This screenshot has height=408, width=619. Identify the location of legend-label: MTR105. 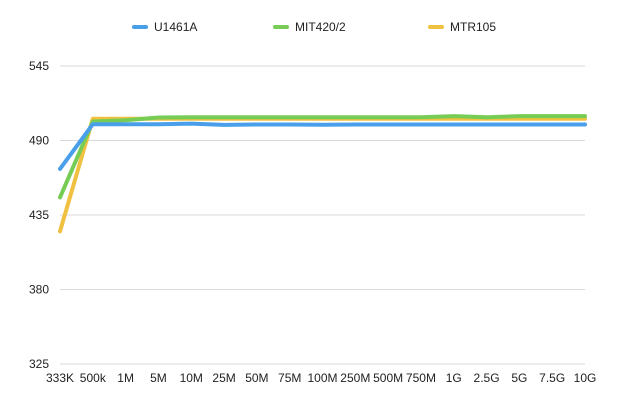
(473, 27).